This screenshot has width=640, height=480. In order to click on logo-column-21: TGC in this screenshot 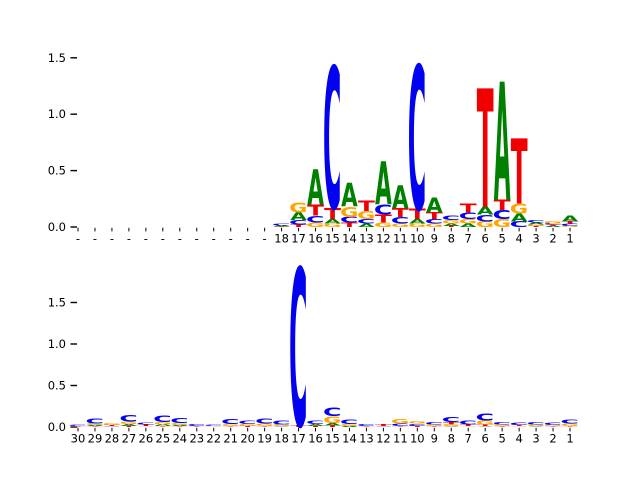, I will do `click(230, 422)`.